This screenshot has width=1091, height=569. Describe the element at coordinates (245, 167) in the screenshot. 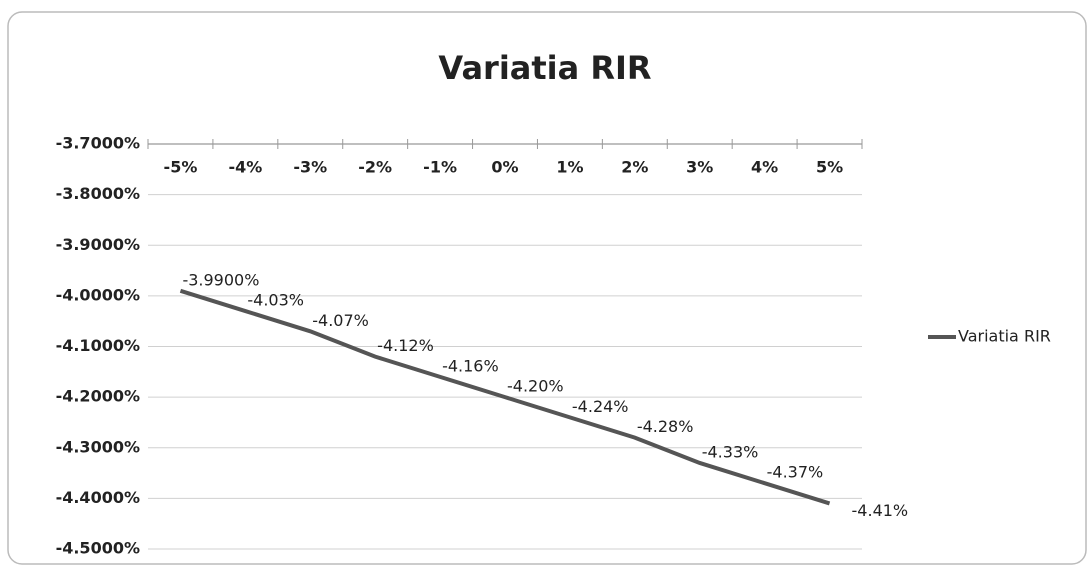

I see `x-tick-label: -4%` at that location.